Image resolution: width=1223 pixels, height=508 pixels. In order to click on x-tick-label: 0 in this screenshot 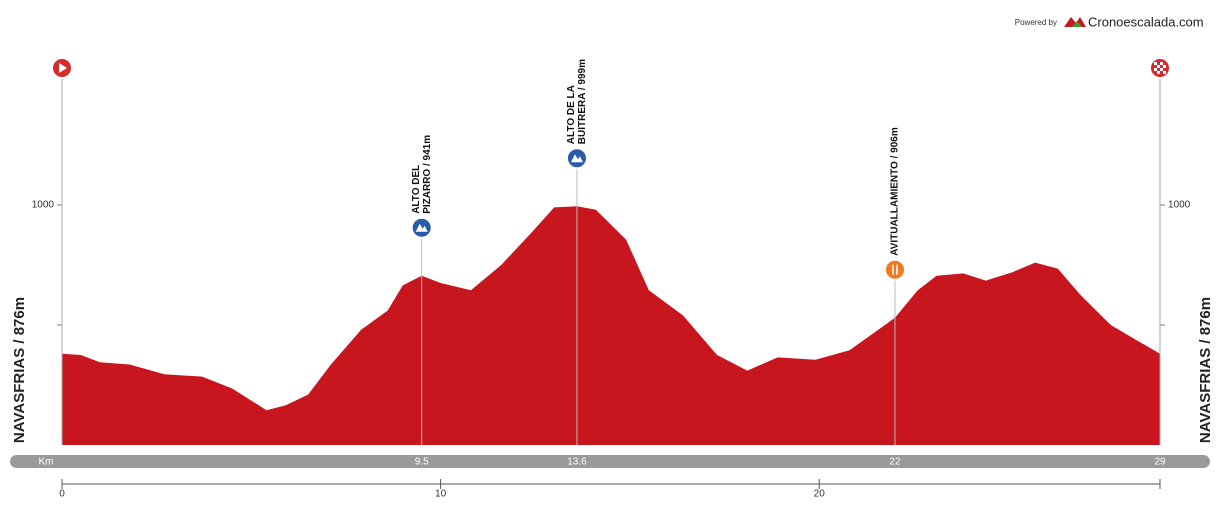, I will do `click(62, 494)`.